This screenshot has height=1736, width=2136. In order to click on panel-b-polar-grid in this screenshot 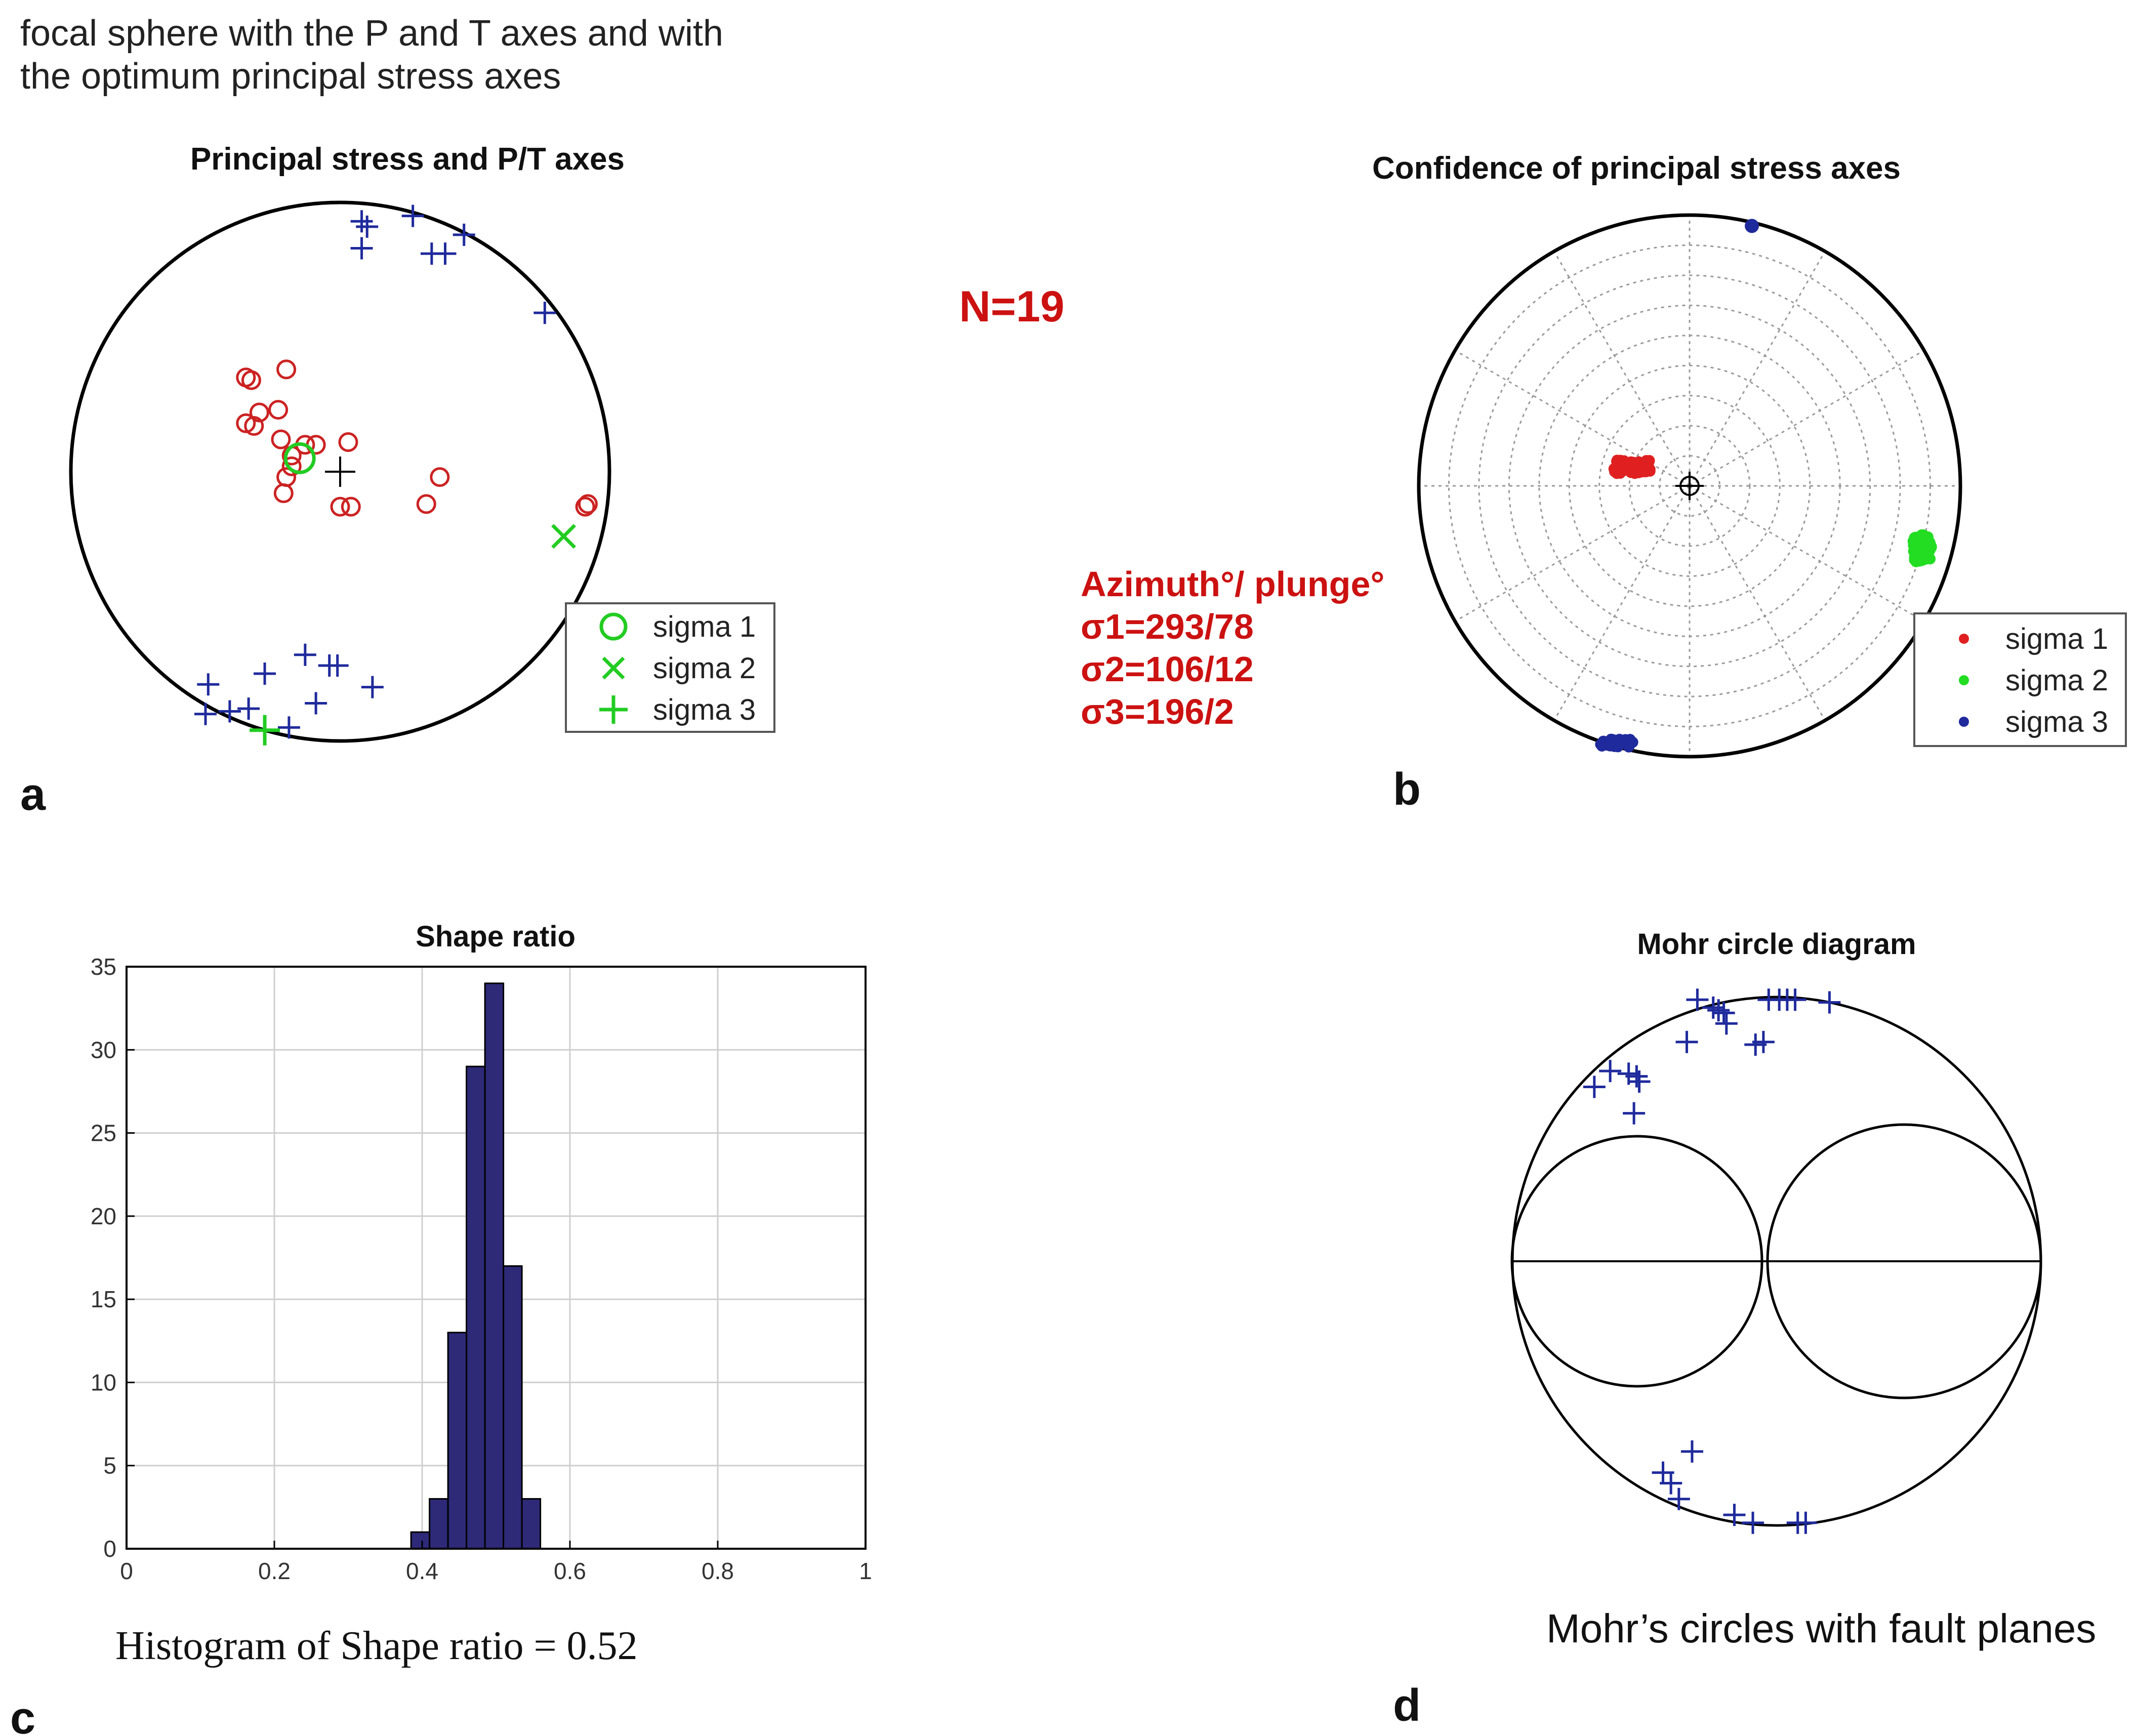, I will do `click(1689, 486)`.